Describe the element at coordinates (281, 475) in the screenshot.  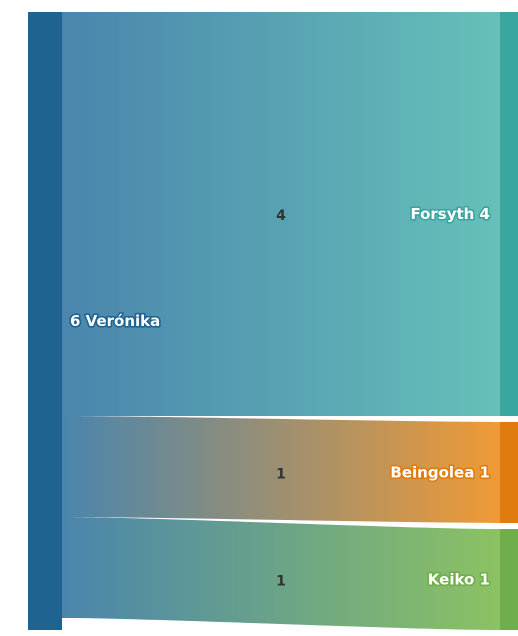
I see `link-label-t2: 1` at that location.